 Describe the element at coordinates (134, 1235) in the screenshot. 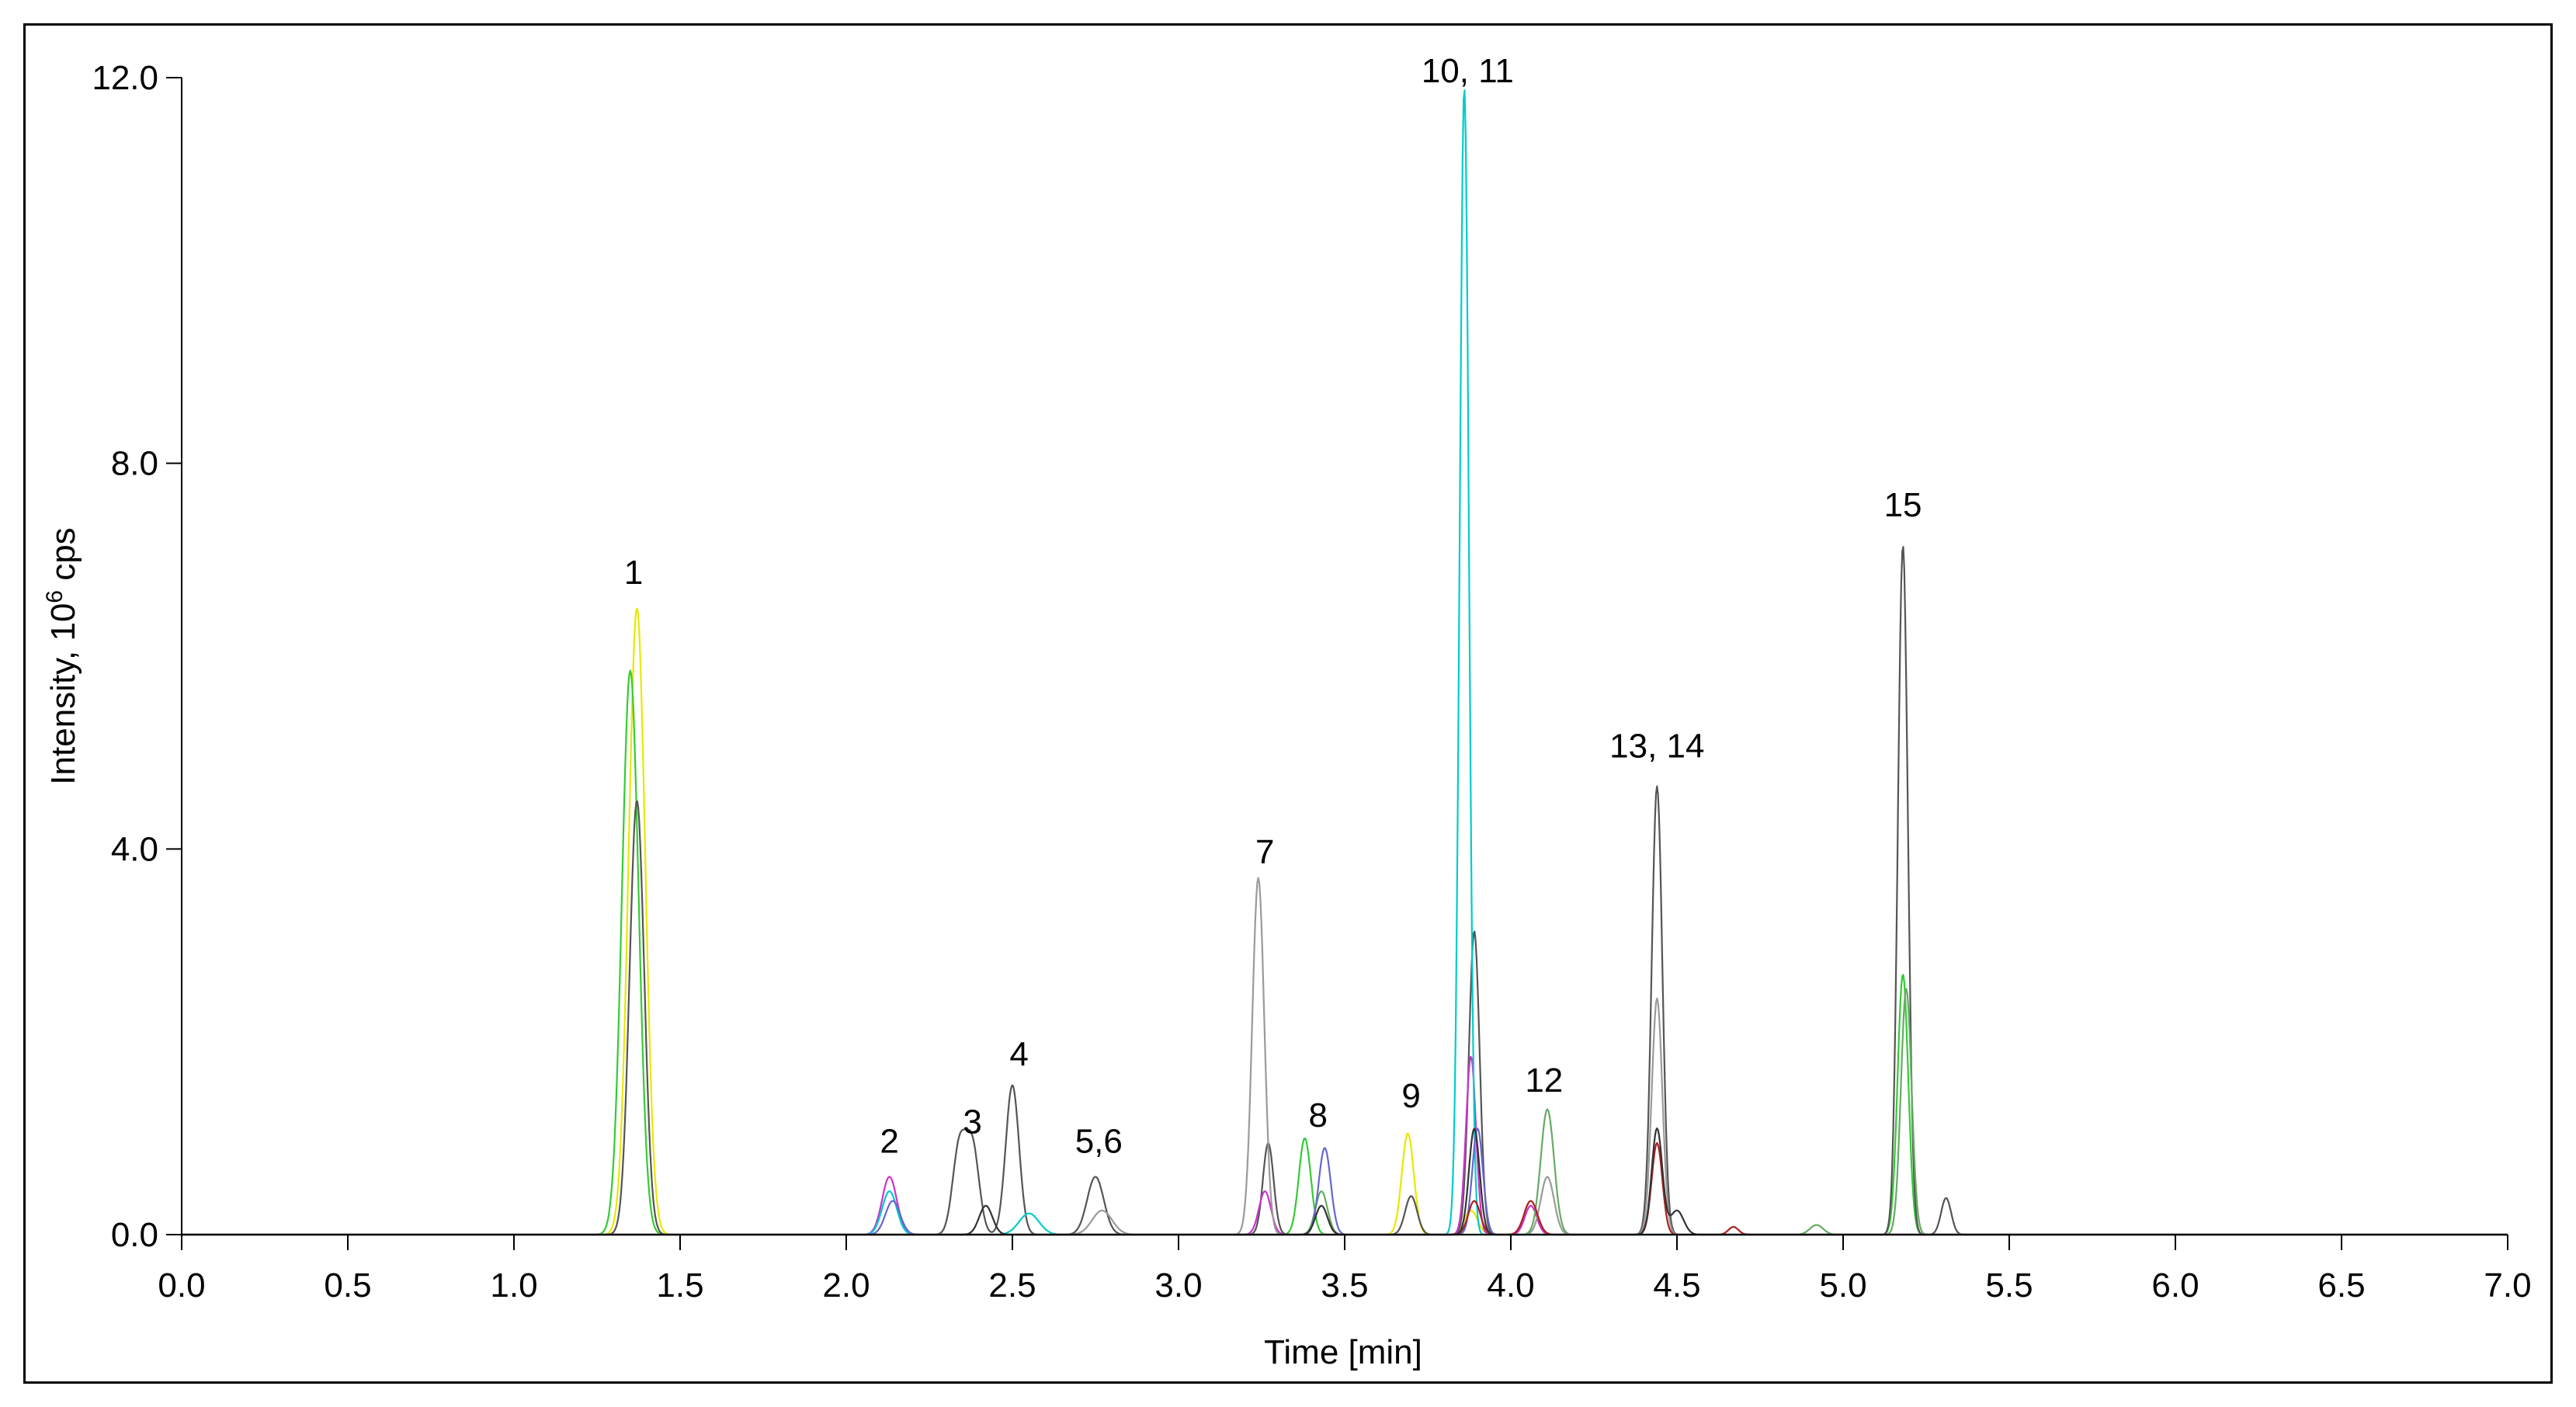

I see `y-tick-label: 0.0` at that location.